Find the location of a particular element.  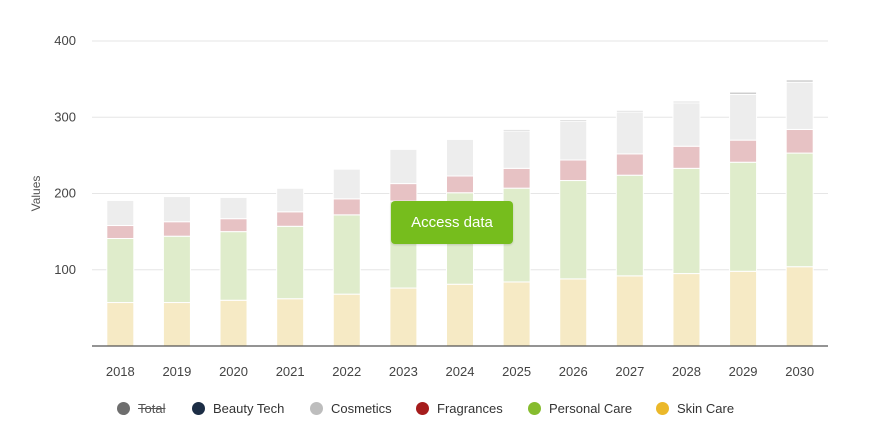

bar-personal-care-2026 is located at coordinates (573, 230).